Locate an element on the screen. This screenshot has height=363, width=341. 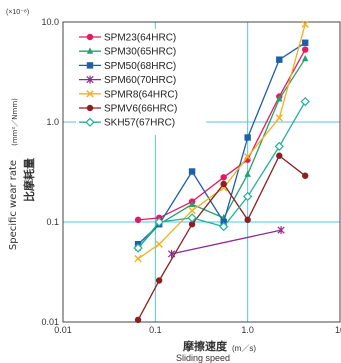
y-tick-label: 0.1 is located at coordinates (52, 222).